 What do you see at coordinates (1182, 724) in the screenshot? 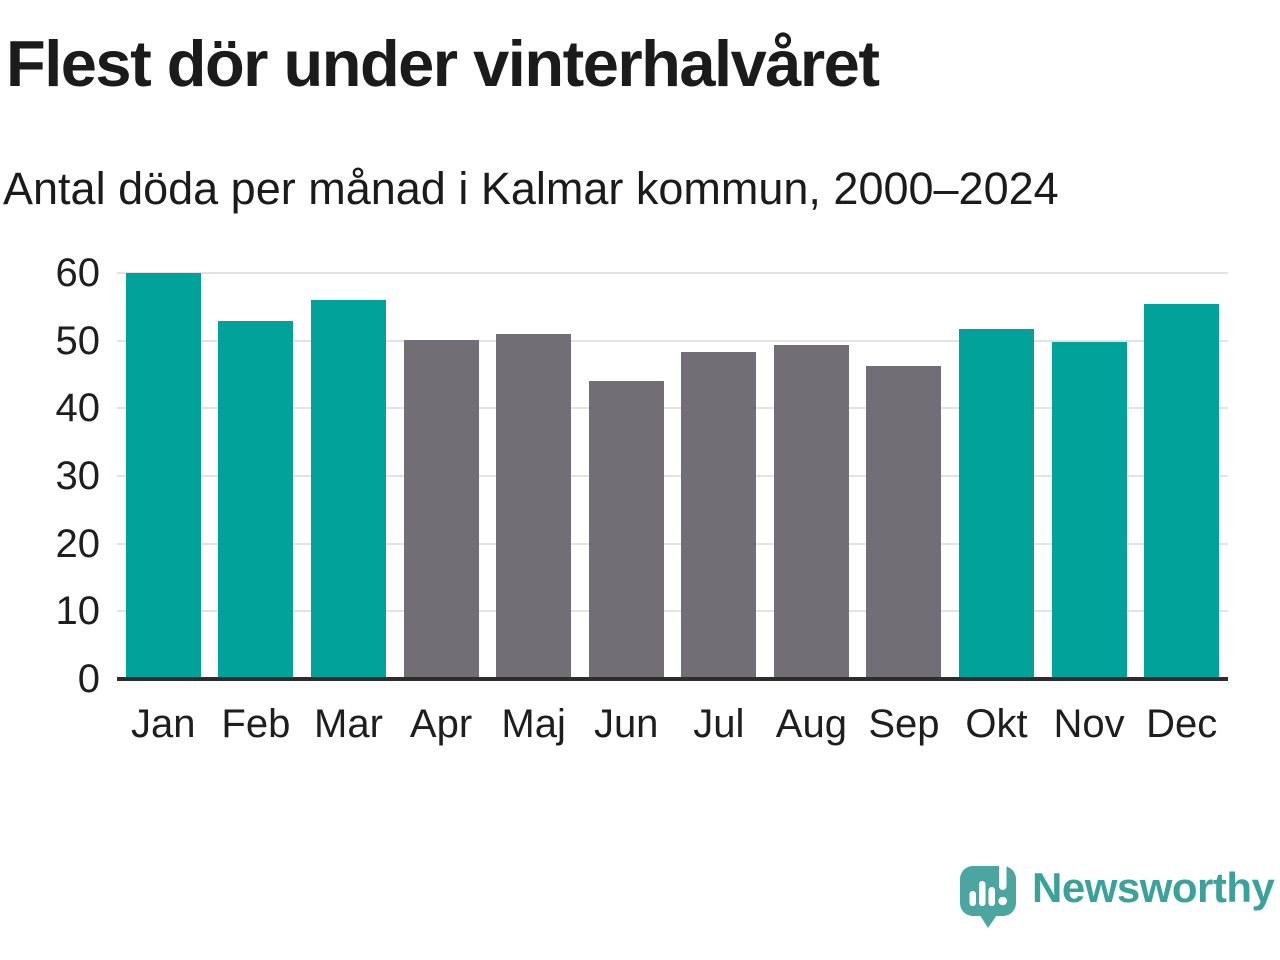
I see `x-tick-label: Dec` at bounding box center [1182, 724].